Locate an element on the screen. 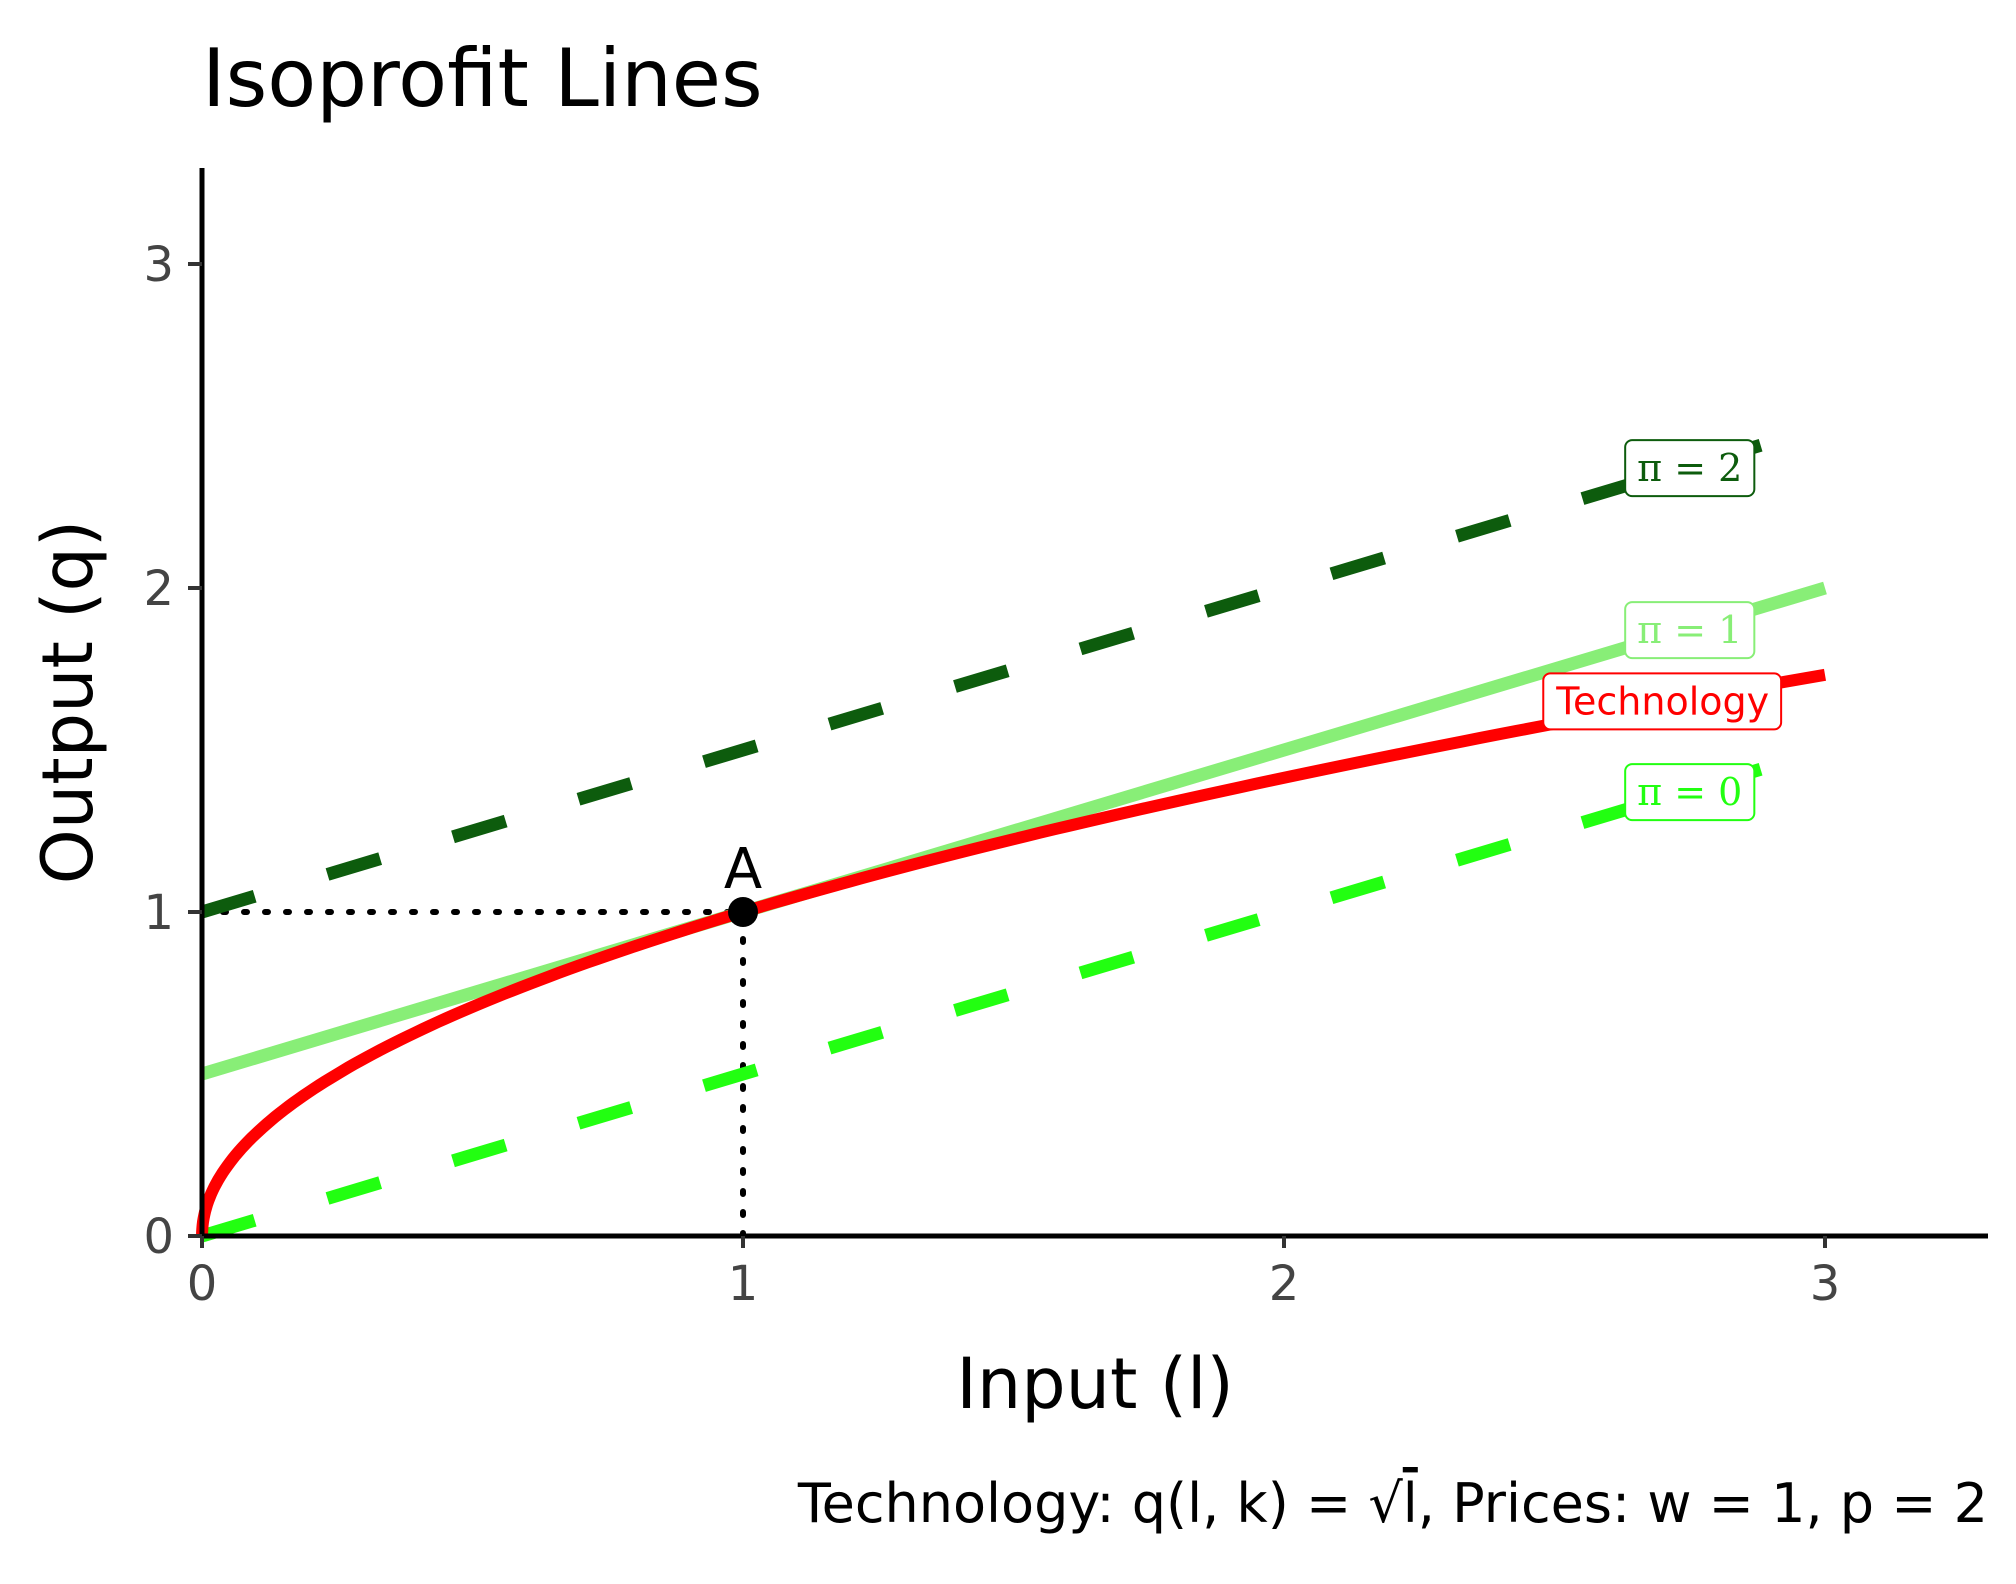 The width and height of the screenshot is (2016, 1584). series-label-text-1: π = 1 is located at coordinates (1689, 630).